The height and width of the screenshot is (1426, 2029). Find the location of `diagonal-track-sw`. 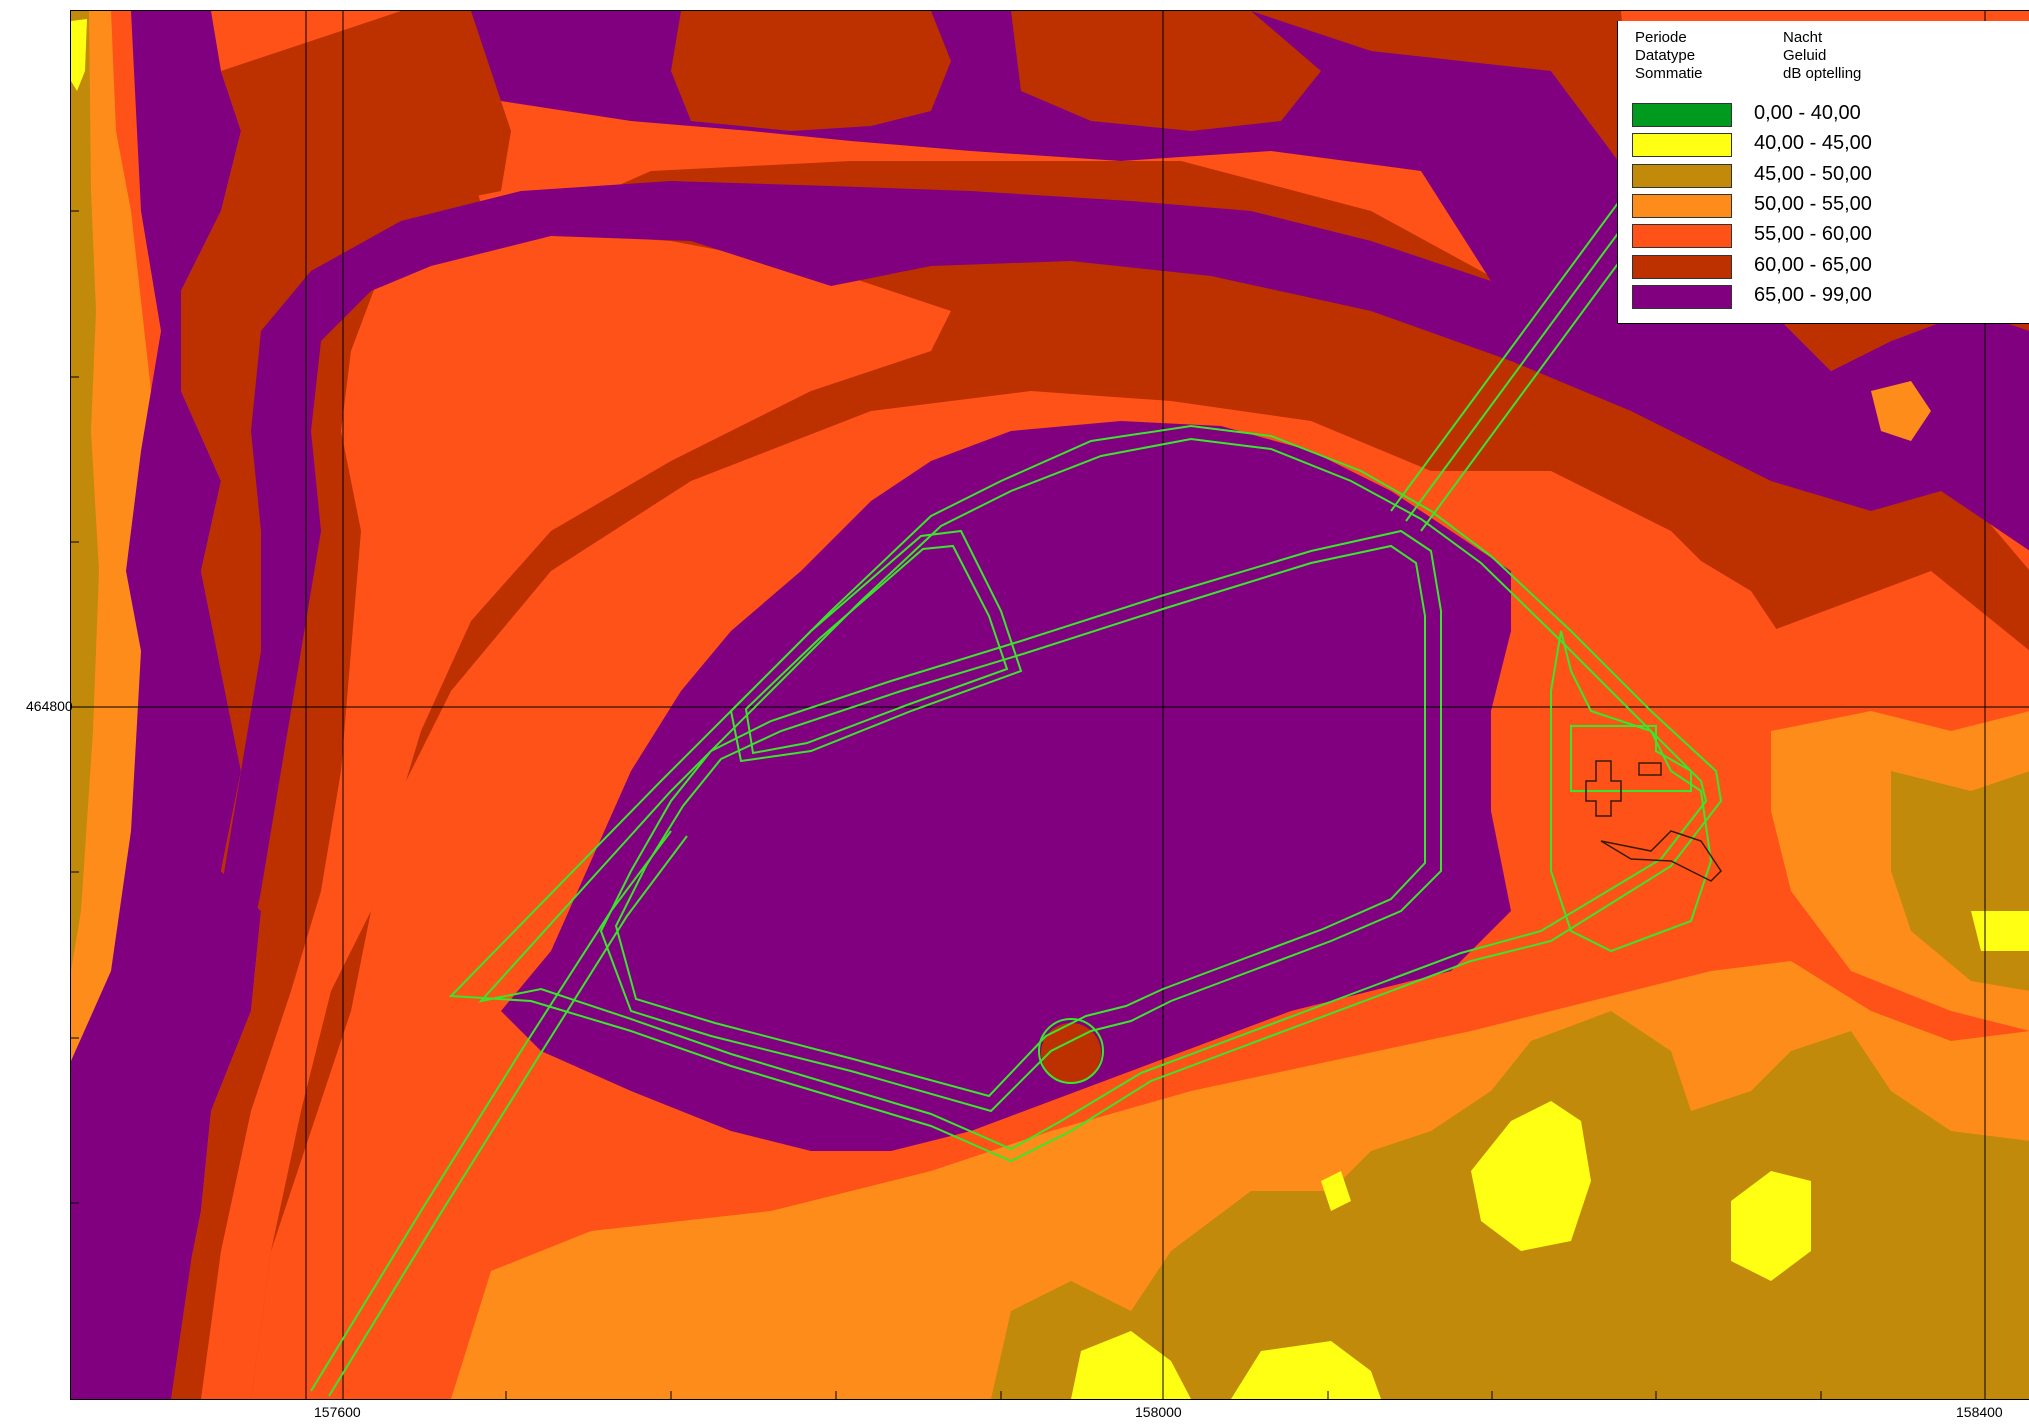

diagonal-track-sw is located at coordinates (491, 1111).